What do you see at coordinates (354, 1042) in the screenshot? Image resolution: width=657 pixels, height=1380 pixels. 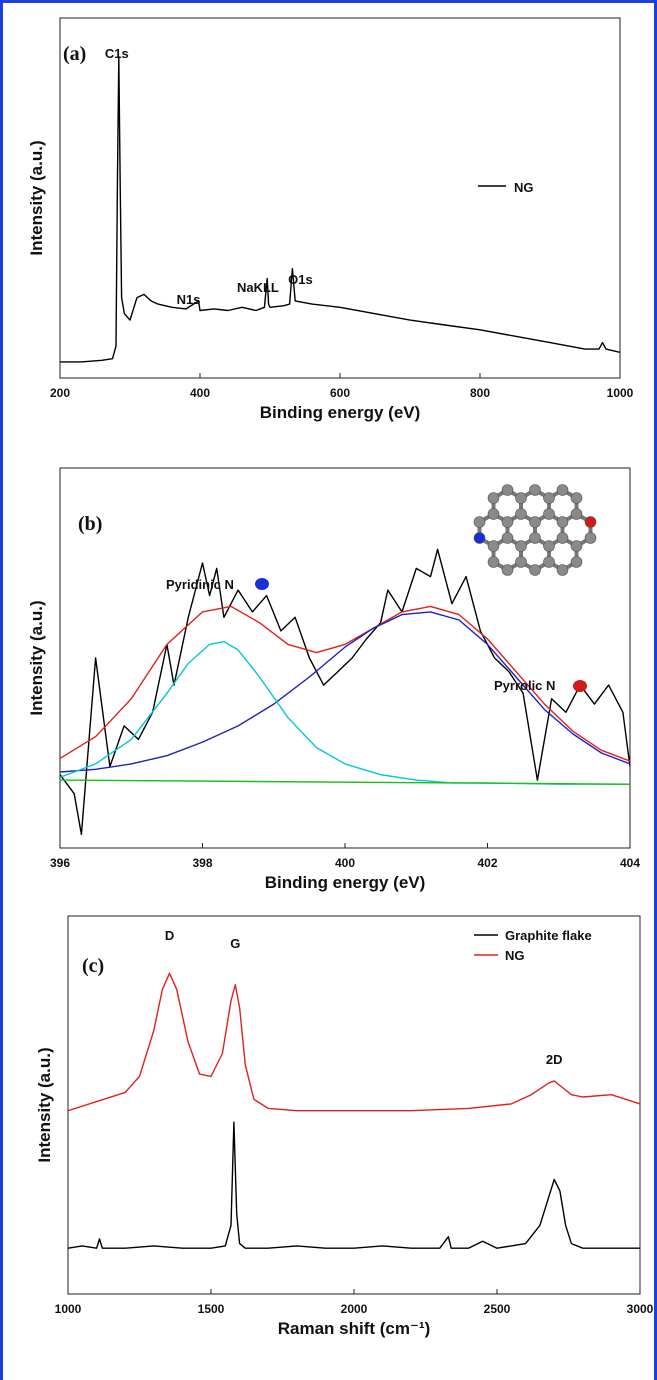 I see `series-line-ng` at bounding box center [354, 1042].